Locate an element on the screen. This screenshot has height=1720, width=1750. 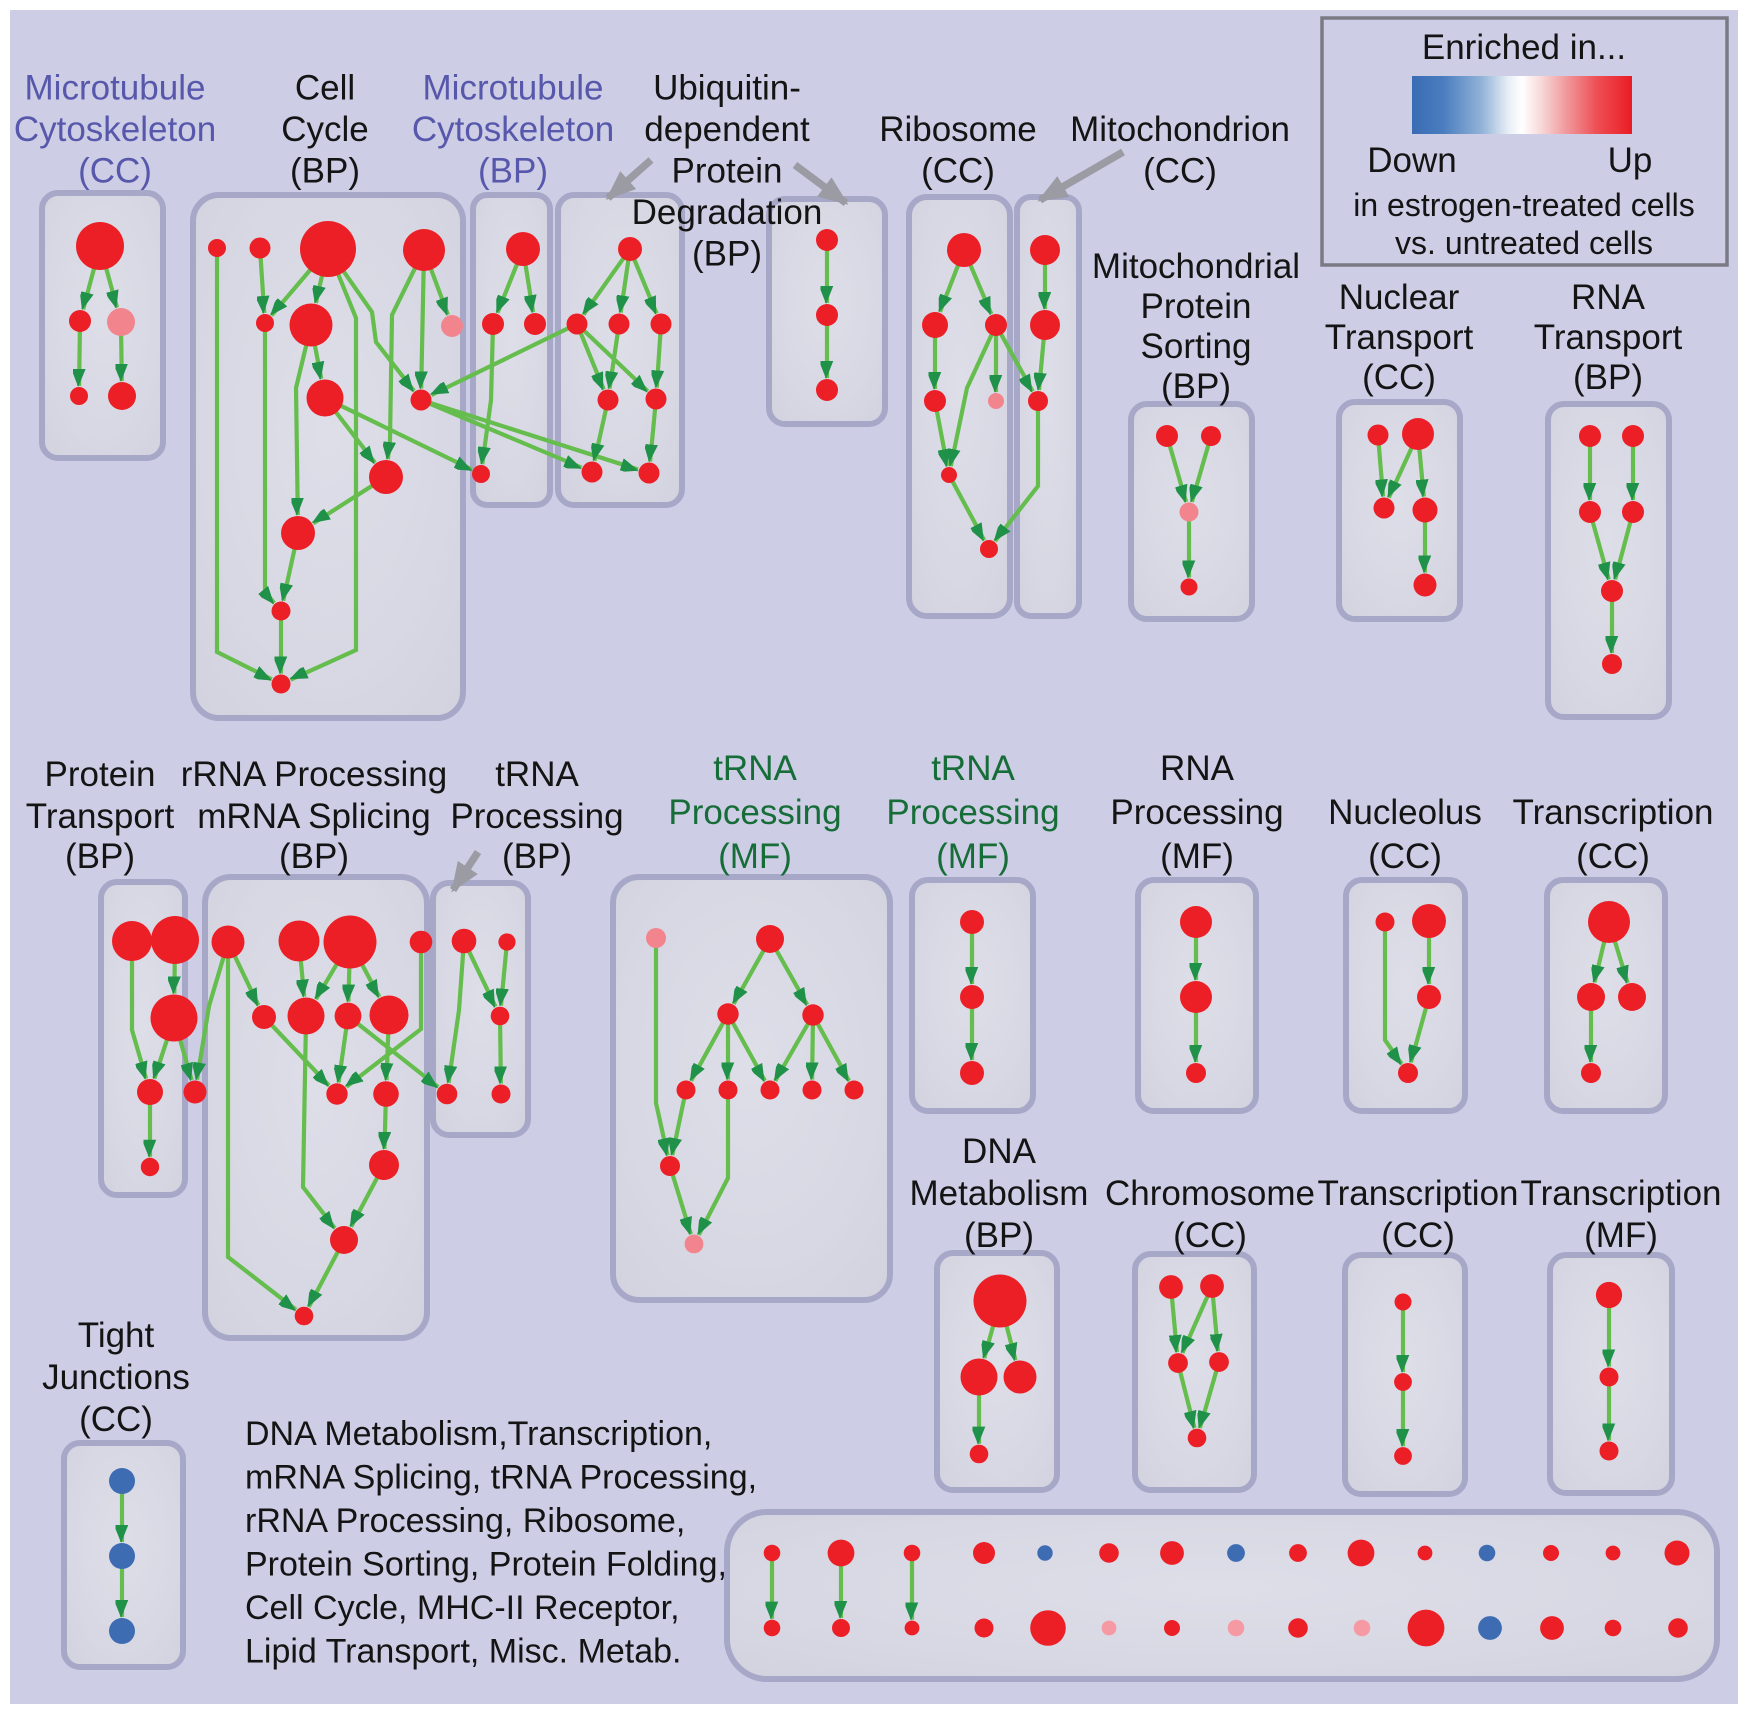
svg-text: Cell is located at coordinates (325, 88).